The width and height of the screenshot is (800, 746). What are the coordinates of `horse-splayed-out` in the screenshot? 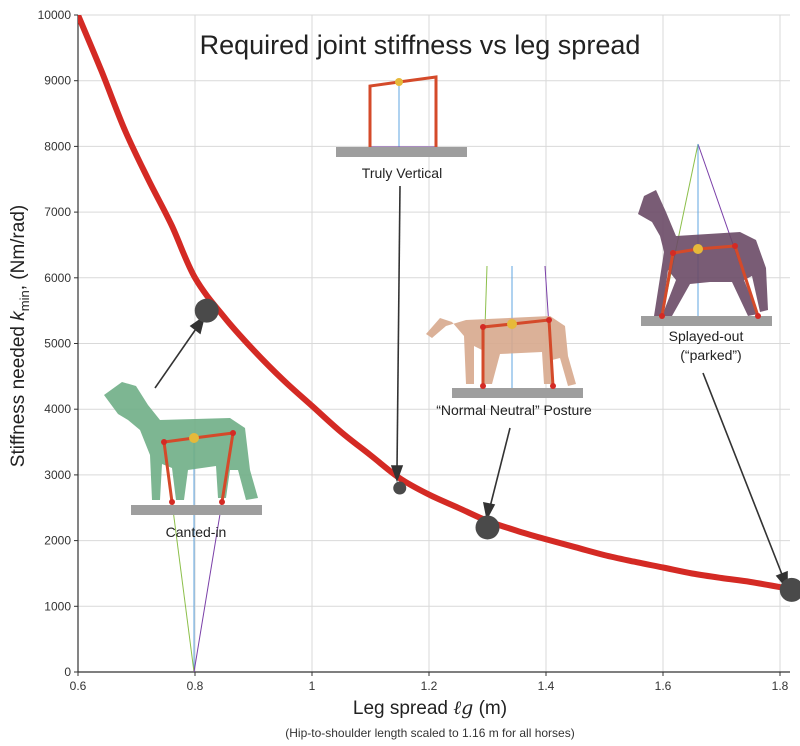 It's located at (705, 234).